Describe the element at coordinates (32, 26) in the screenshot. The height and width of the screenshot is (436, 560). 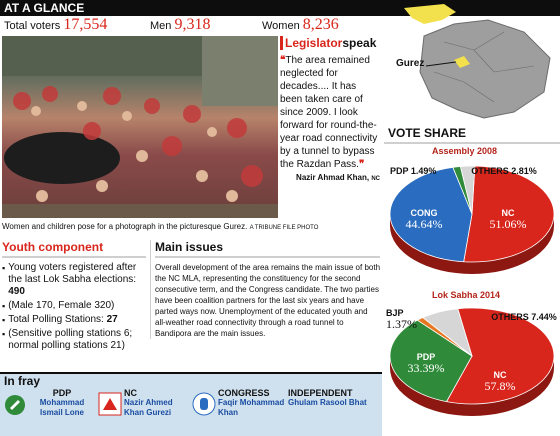
I see `total-voters-label: Total voters` at that location.